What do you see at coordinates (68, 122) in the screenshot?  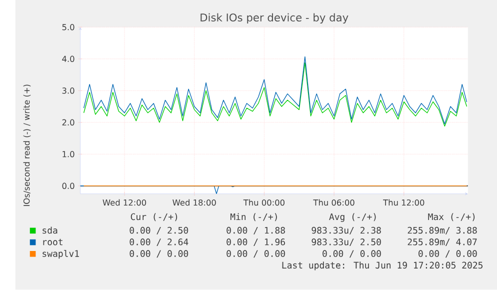 I see `y-tick-label: 2.0` at bounding box center [68, 122].